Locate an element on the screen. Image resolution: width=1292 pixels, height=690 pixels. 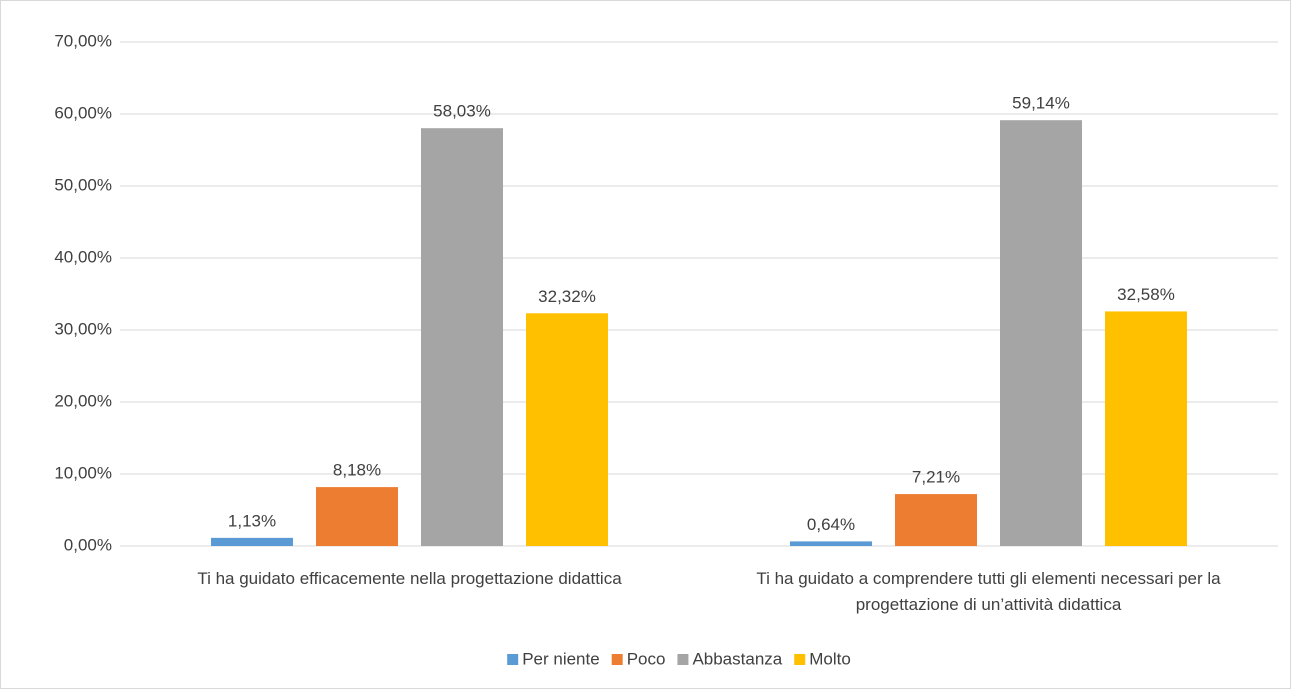
legend-label: Per niente is located at coordinates (561, 658).